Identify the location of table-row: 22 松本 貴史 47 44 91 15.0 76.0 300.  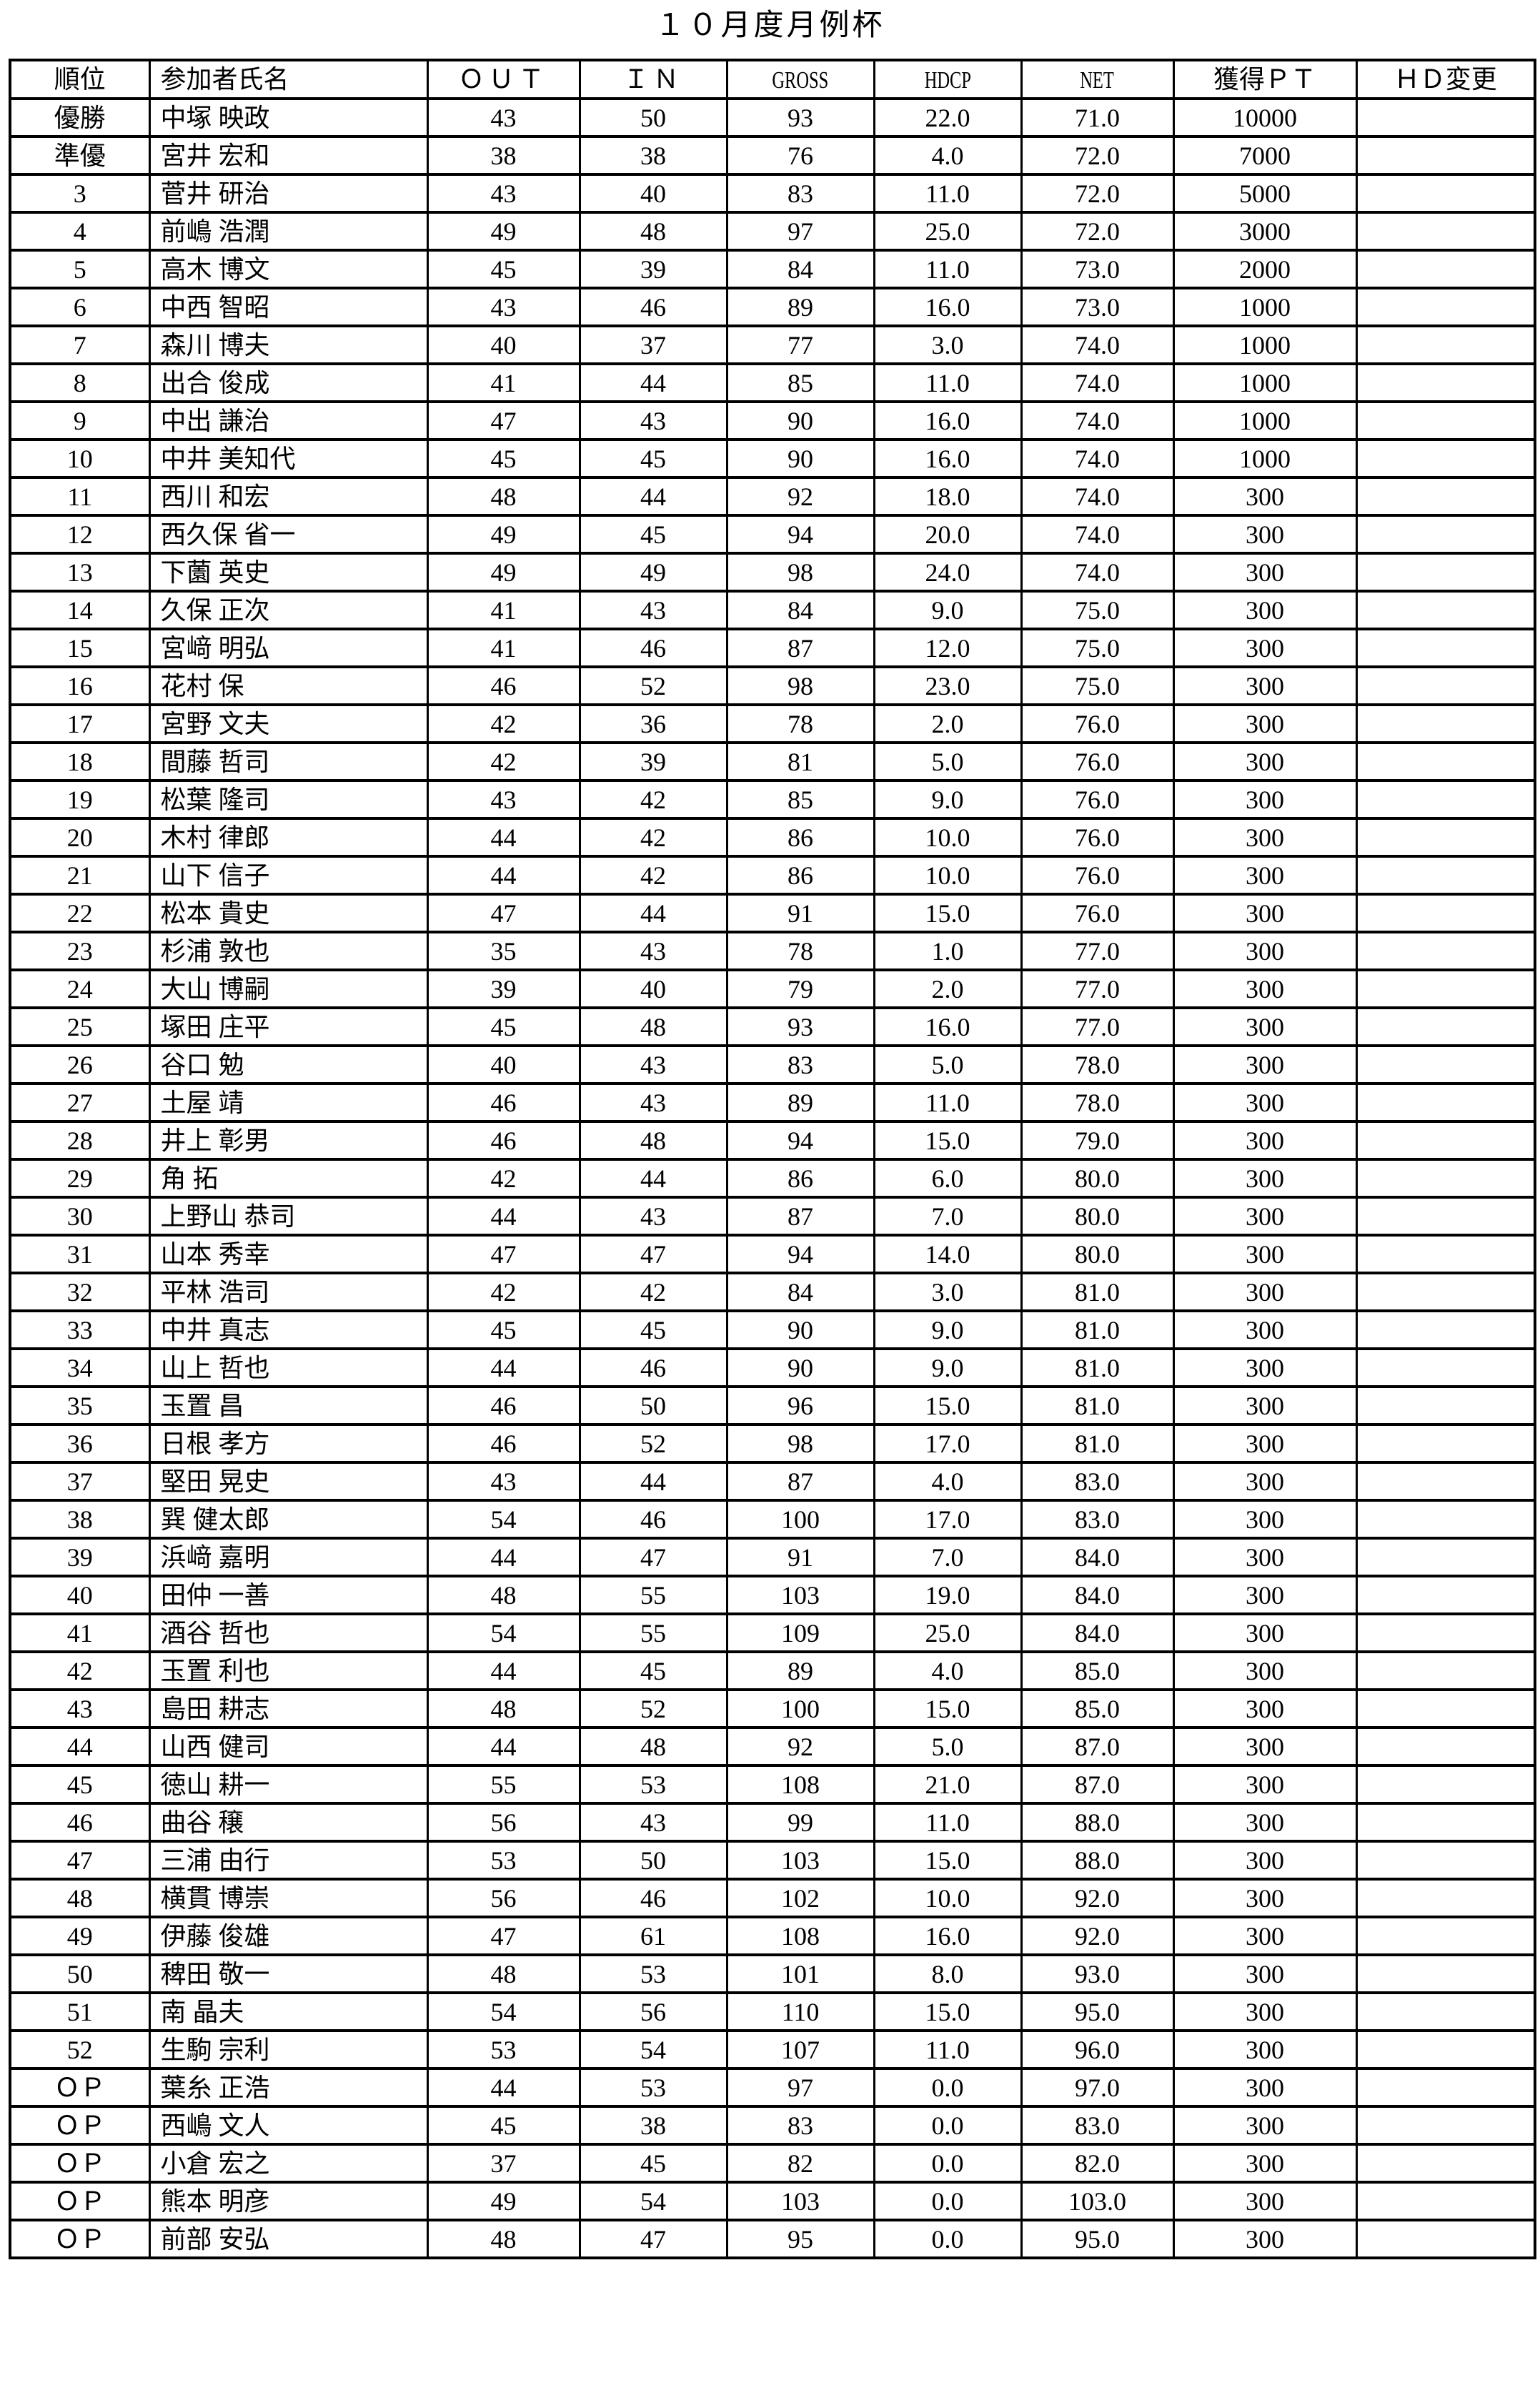
(772, 913).